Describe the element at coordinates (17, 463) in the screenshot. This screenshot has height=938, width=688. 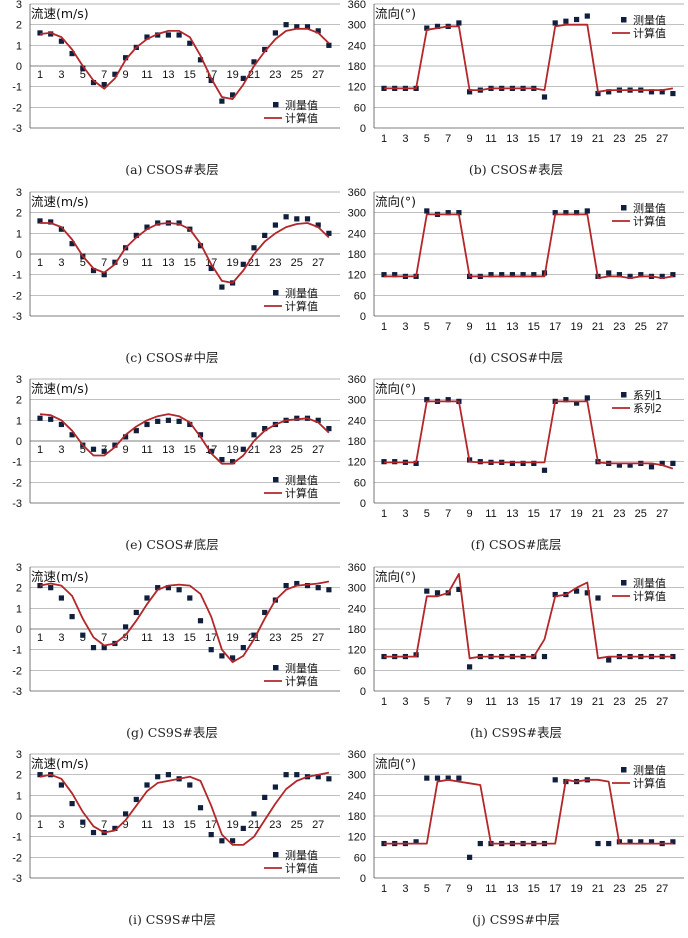
I see `y-tick-label: -1` at that location.